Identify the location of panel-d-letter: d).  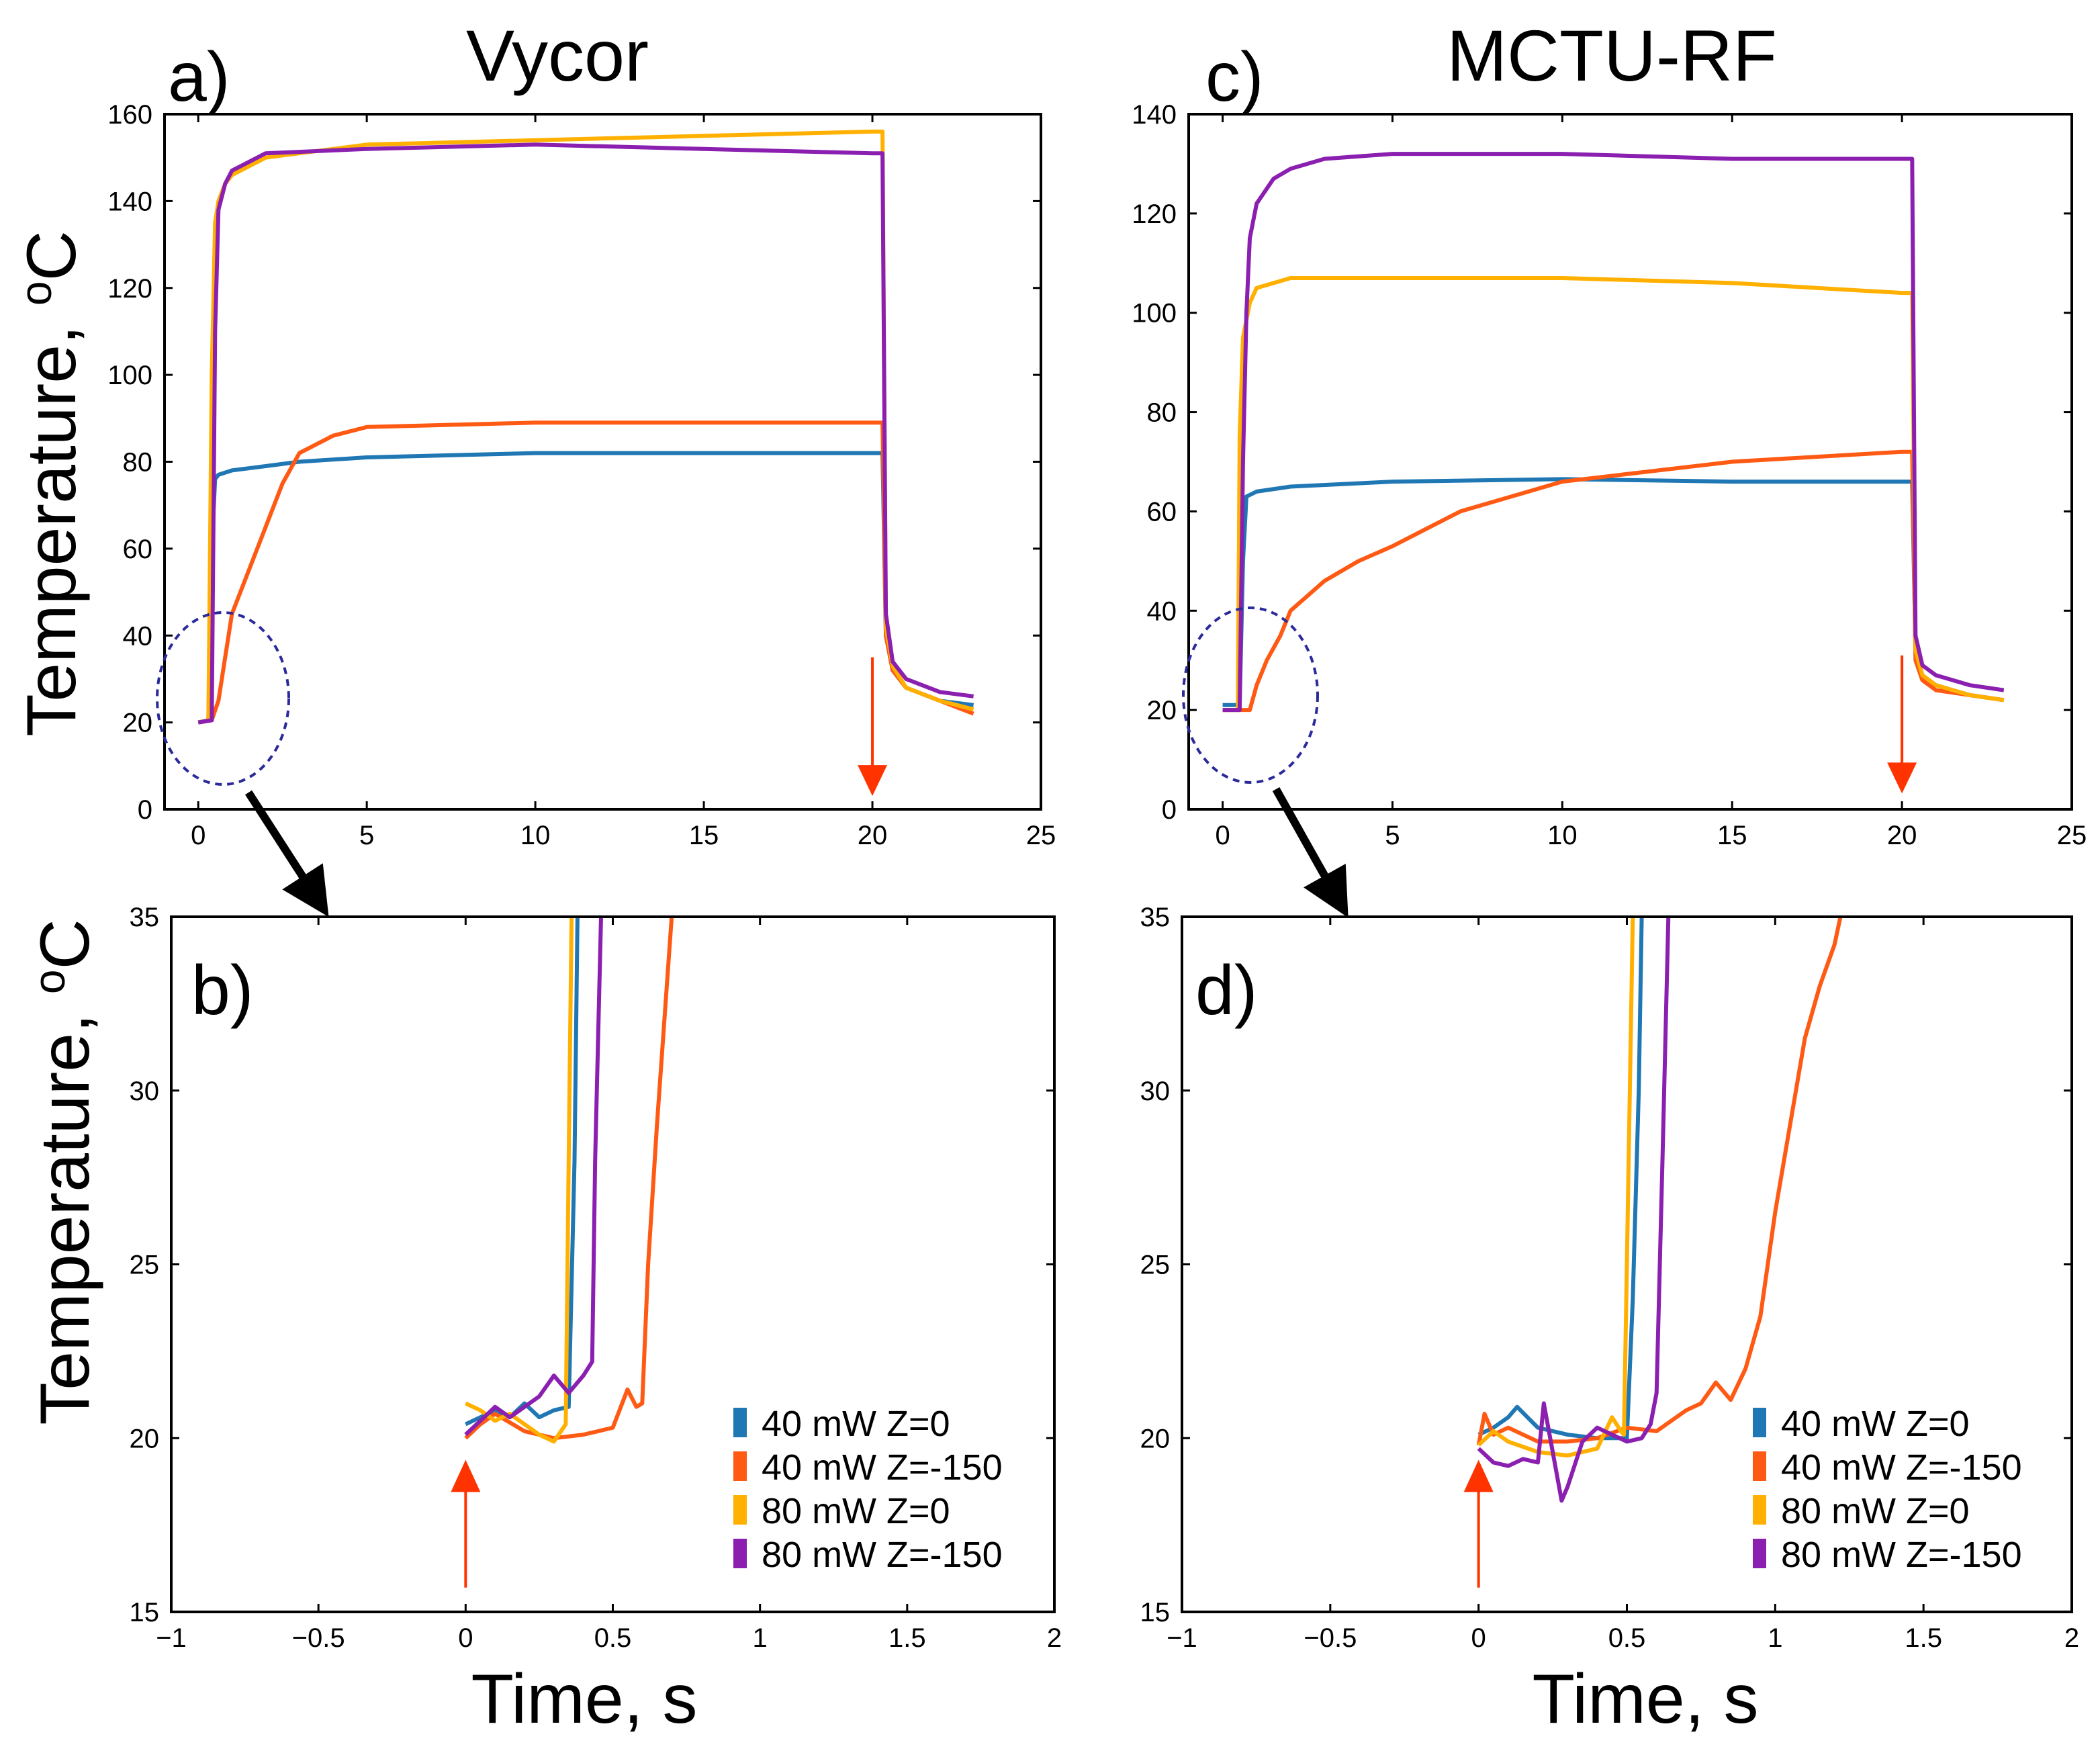
(1226, 991).